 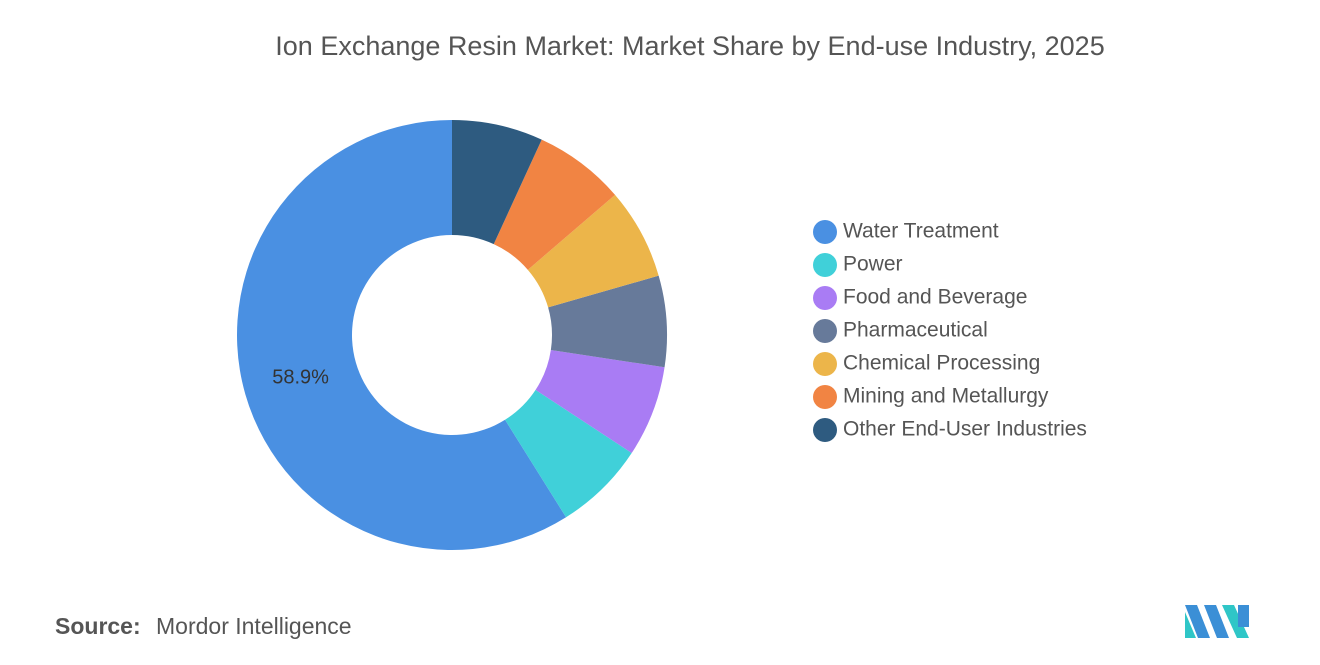 What do you see at coordinates (935, 297) in the screenshot?
I see `legend-label: Food and Beverage` at bounding box center [935, 297].